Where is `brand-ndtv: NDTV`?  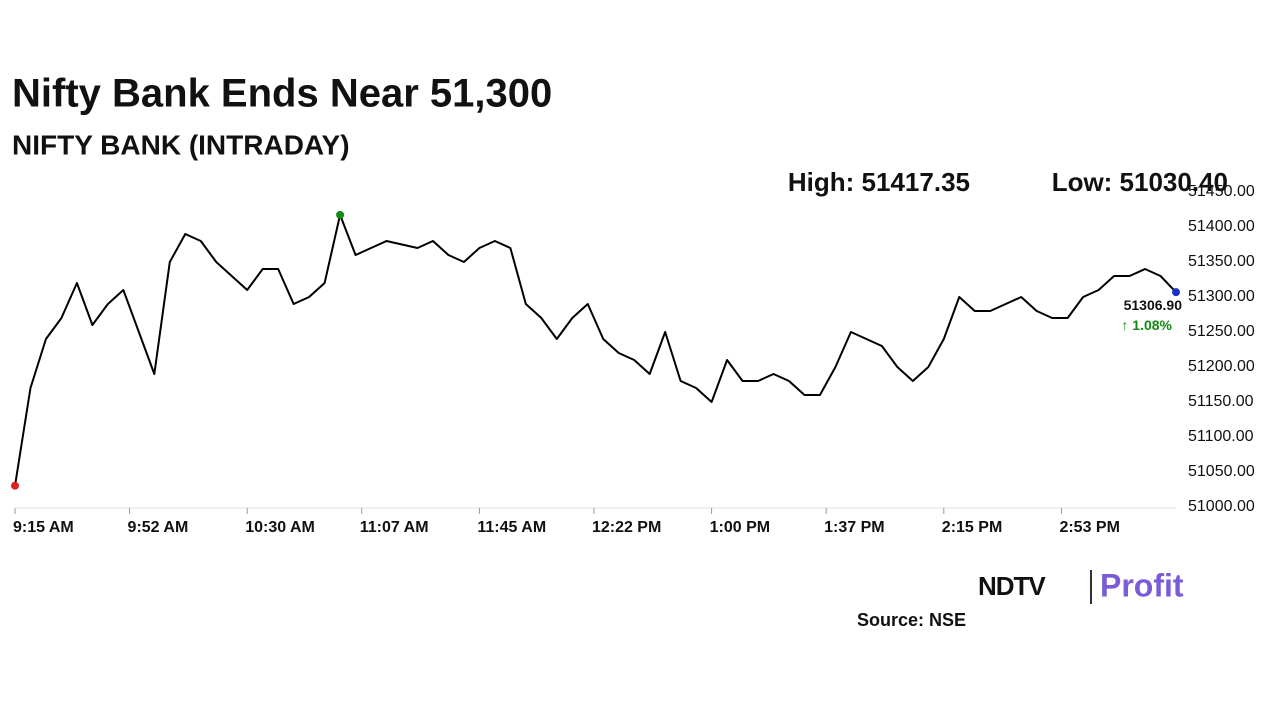
brand-ndtv: NDTV is located at coordinates (1012, 586).